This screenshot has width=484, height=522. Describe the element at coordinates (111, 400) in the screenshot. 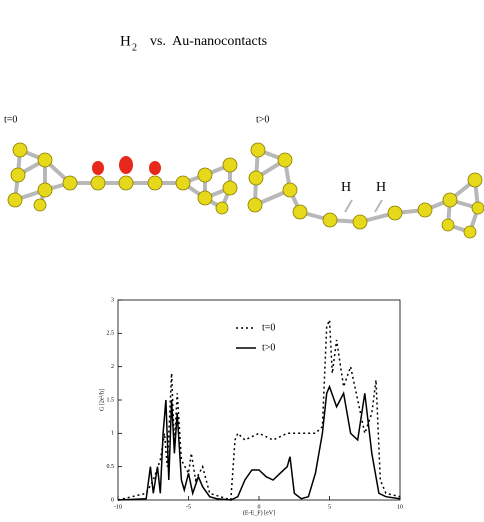

I see `y-tick-label: 1.5` at that location.